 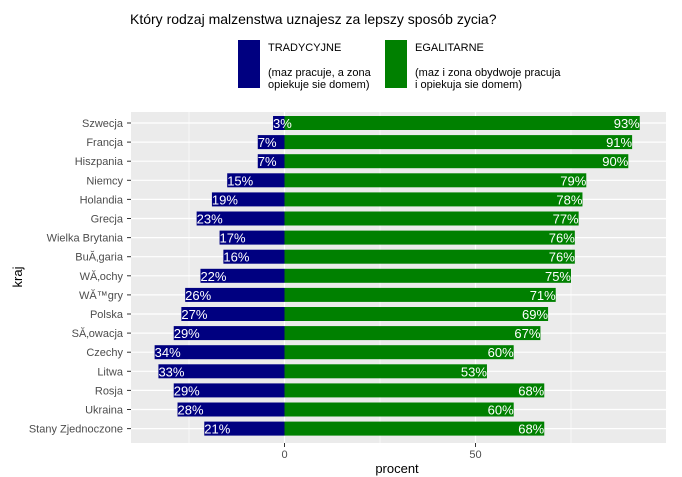 What do you see at coordinates (107, 315) in the screenshot?
I see `category-label: Polska` at bounding box center [107, 315].